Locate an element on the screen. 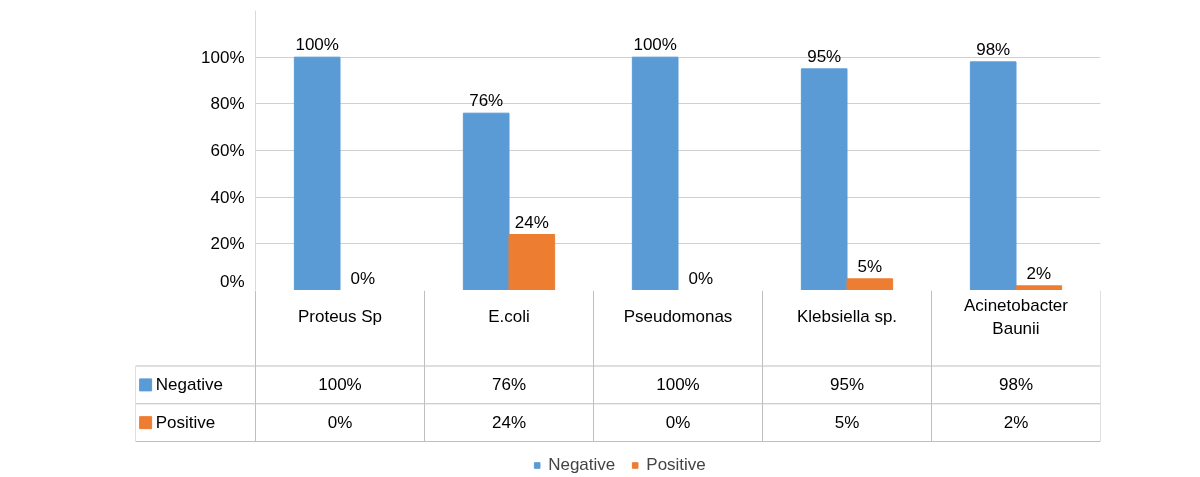  x-tick-label: Pseudomonas is located at coordinates (678, 317).